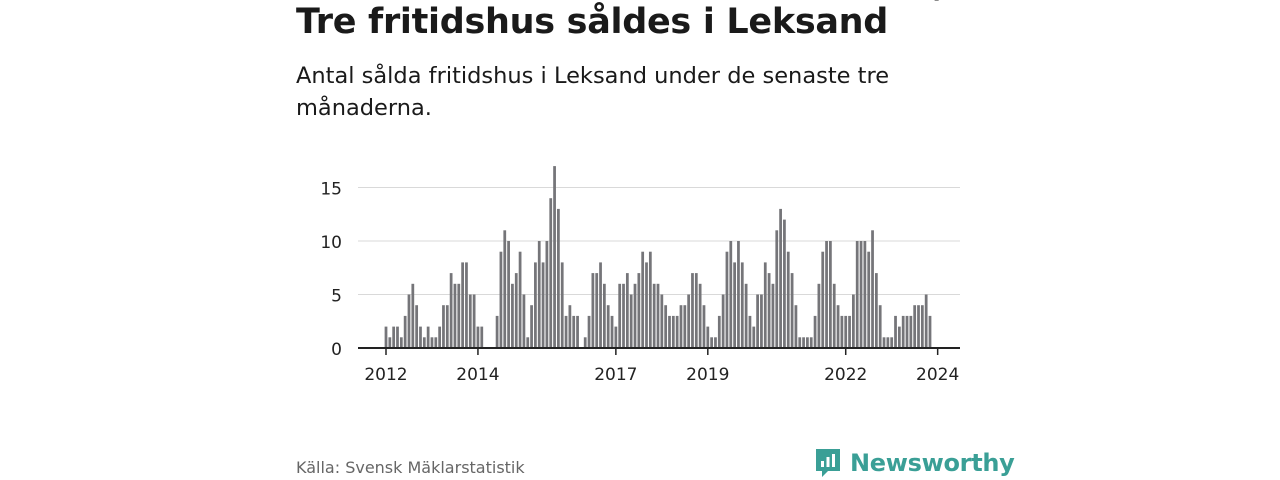 The height and width of the screenshot is (480, 1280). Describe the element at coordinates (707, 375) in the screenshot. I see `x-tick-label: 2019` at that location.